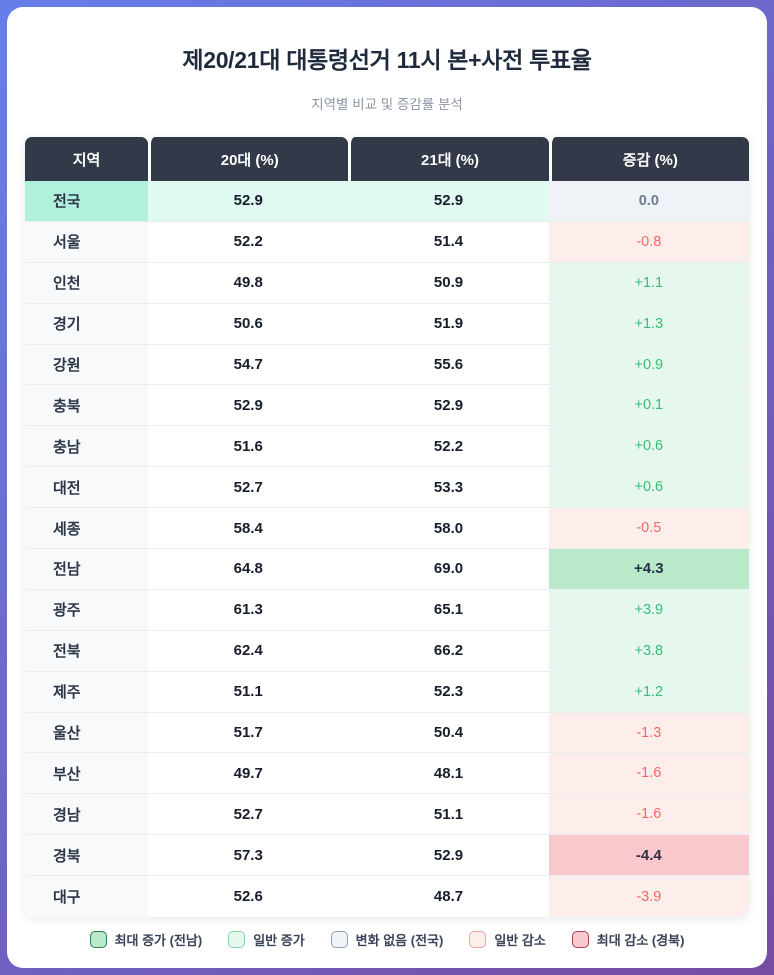 Image resolution: width=774 pixels, height=975 pixels. Describe the element at coordinates (87, 323) in the screenshot. I see `region-cell: 경기` at that location.